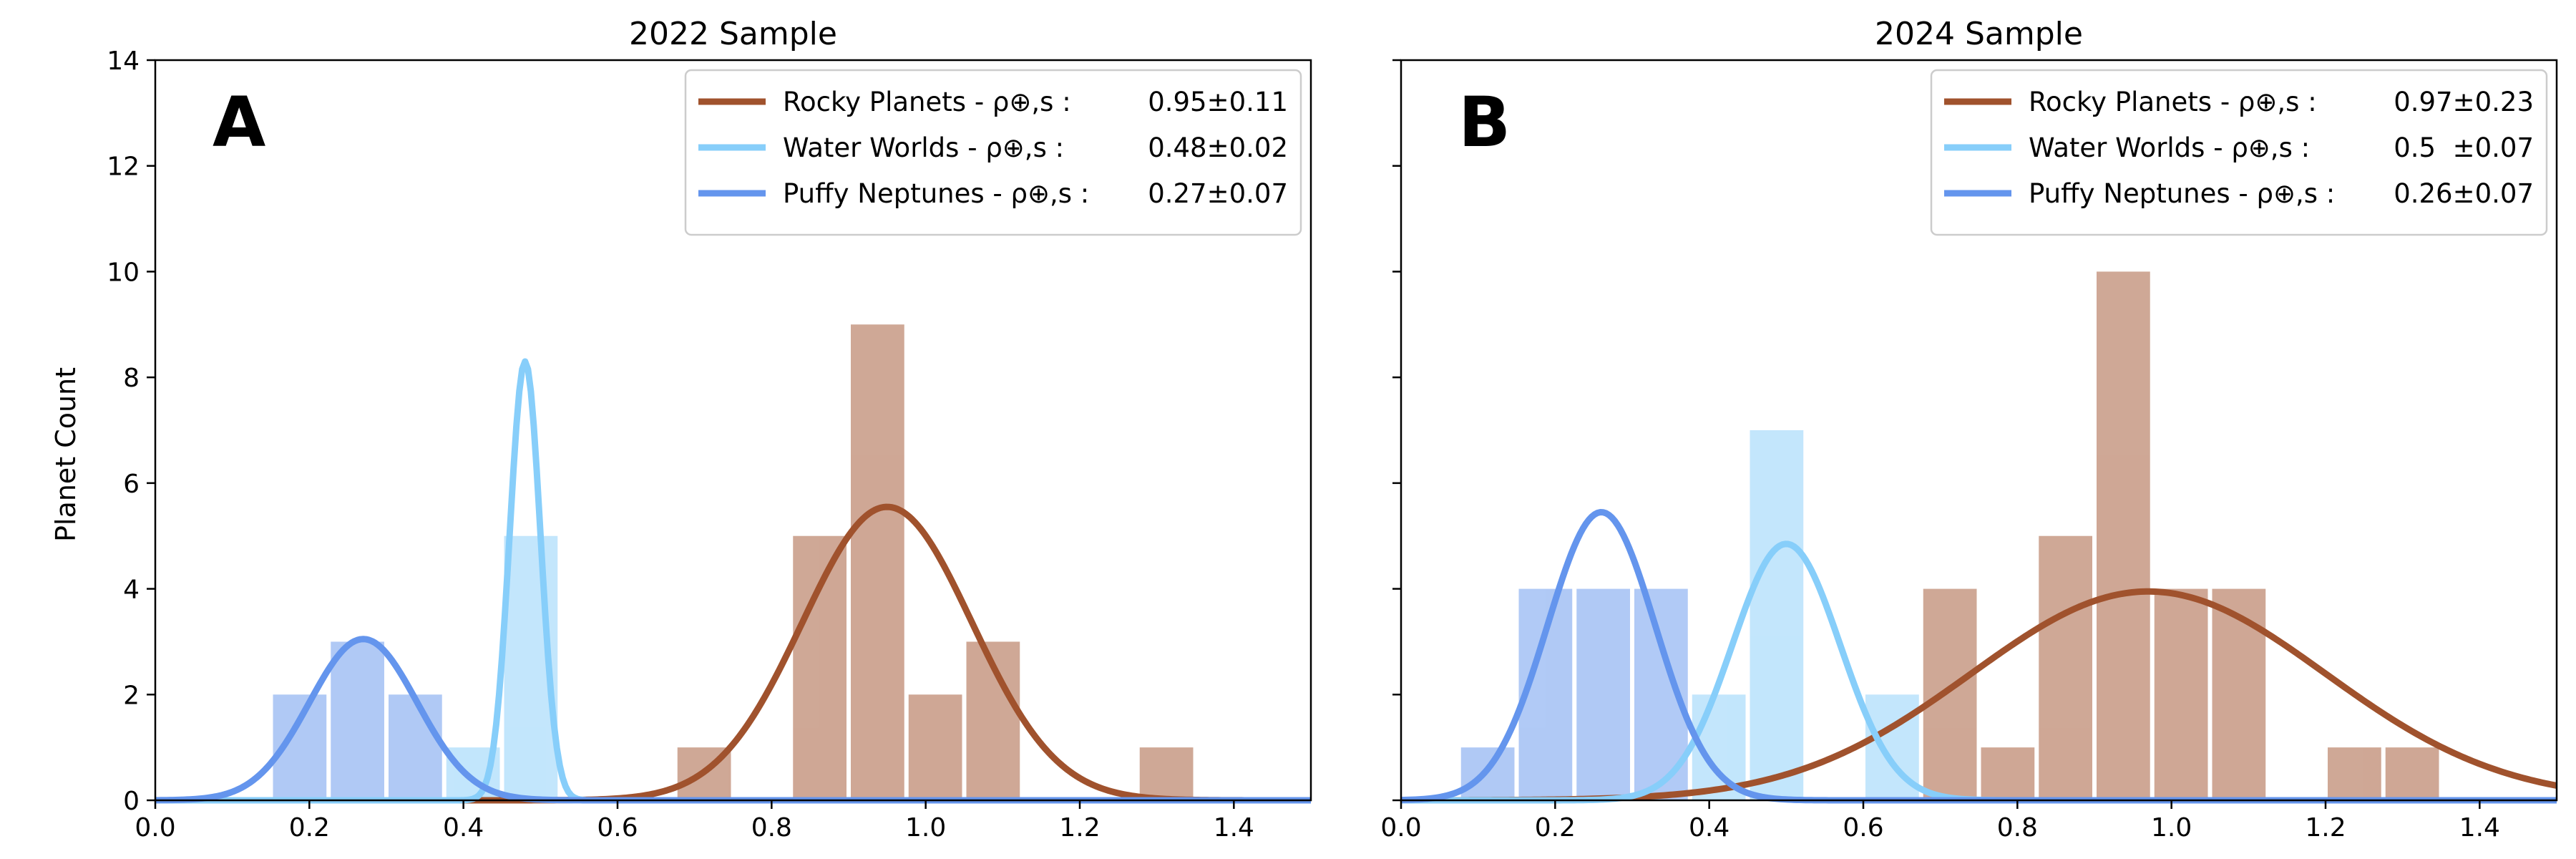 Image resolution: width=2576 pixels, height=859 pixels. I want to click on legend-value: 0.48±0.02, so click(1218, 147).